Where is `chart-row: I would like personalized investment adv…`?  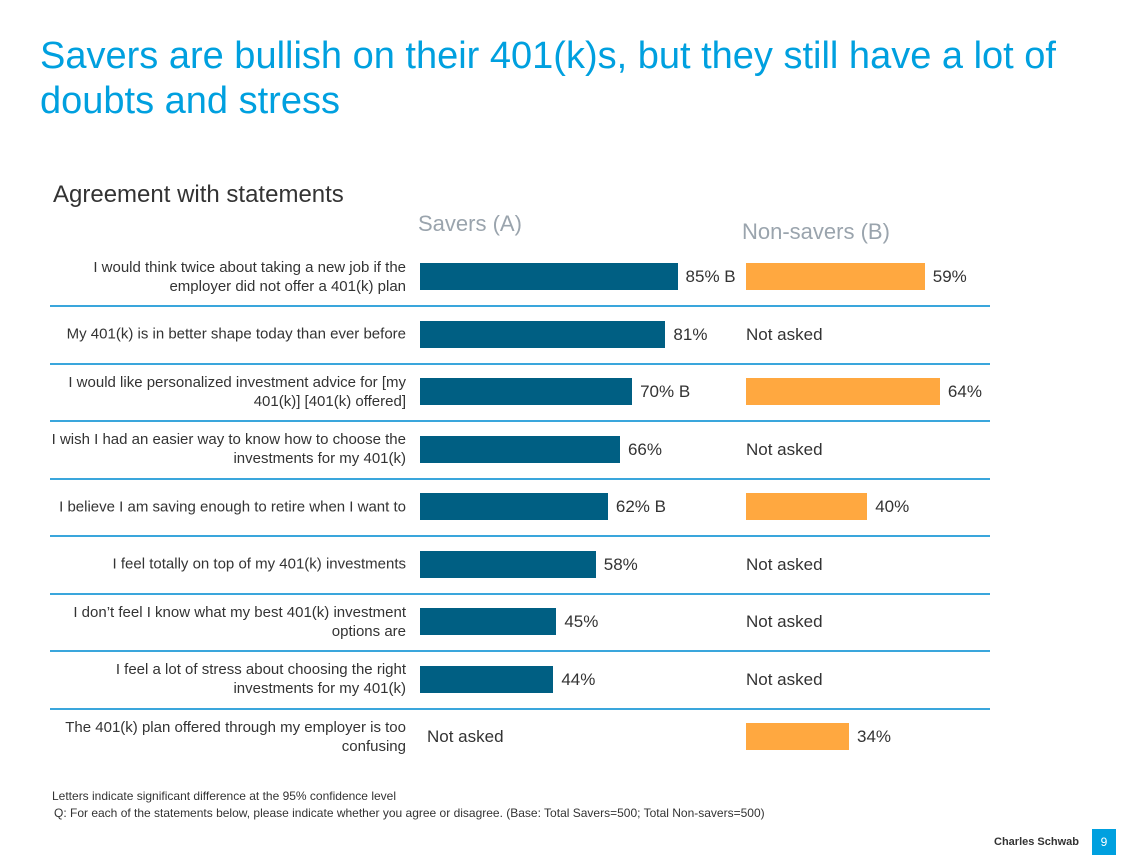
chart-row: I would like personalized investment adv… is located at coordinates (500, 391).